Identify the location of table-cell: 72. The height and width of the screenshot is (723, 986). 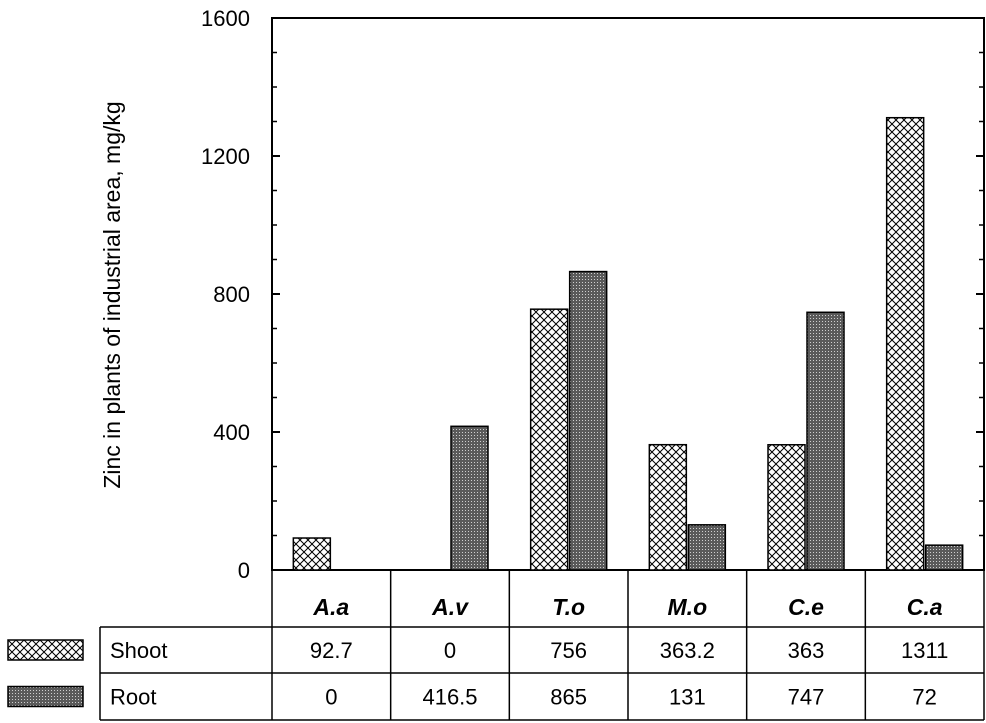
(924, 697).